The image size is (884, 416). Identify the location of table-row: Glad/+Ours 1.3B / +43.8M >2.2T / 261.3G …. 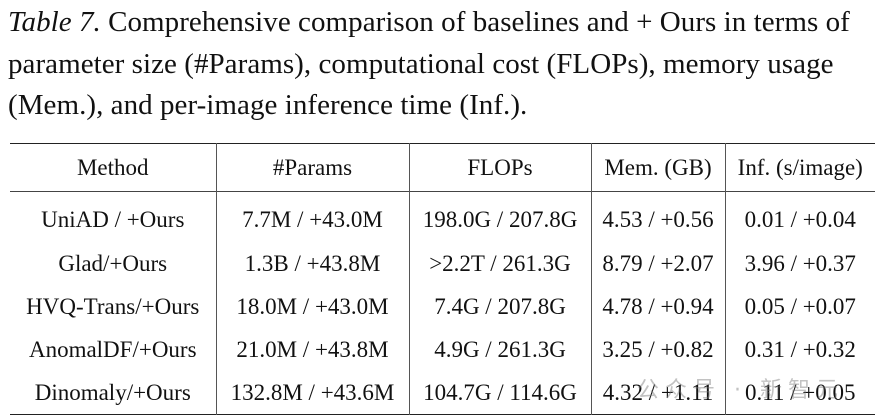
(442, 264).